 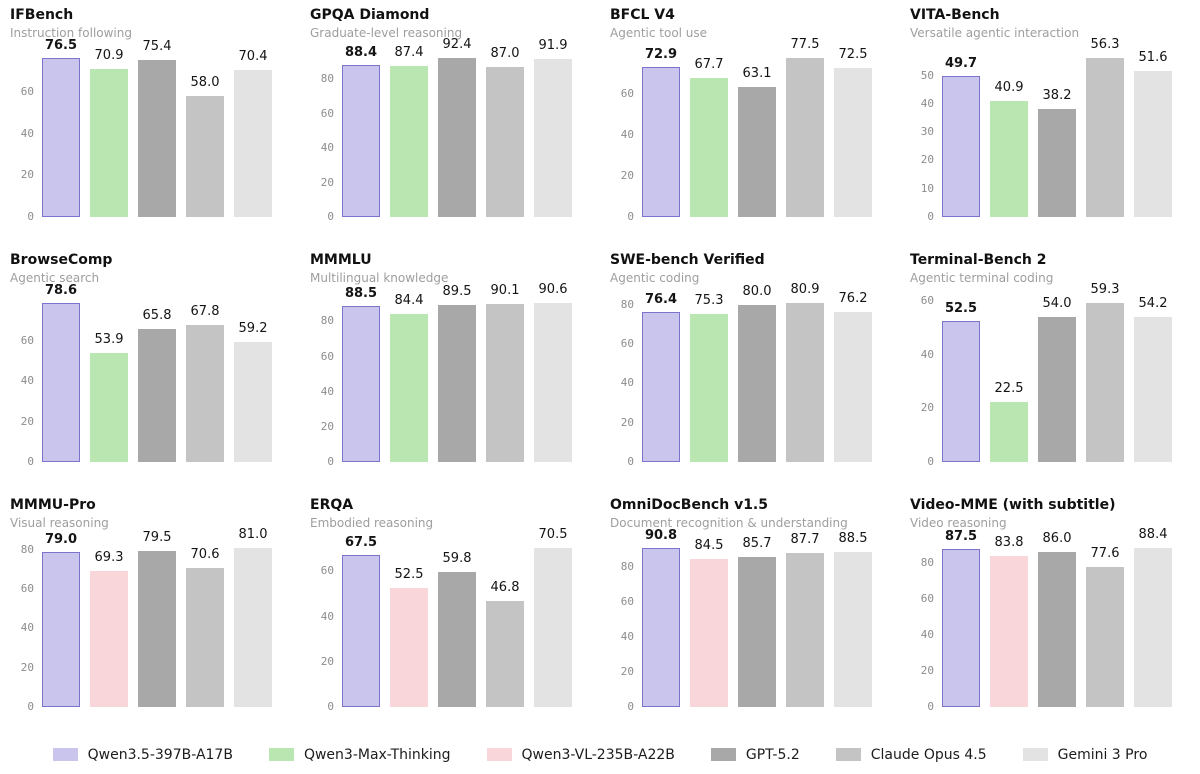 I want to click on bars-container: 67.5 52.5 59.8 46.8 70.5, so click(x=457, y=617).